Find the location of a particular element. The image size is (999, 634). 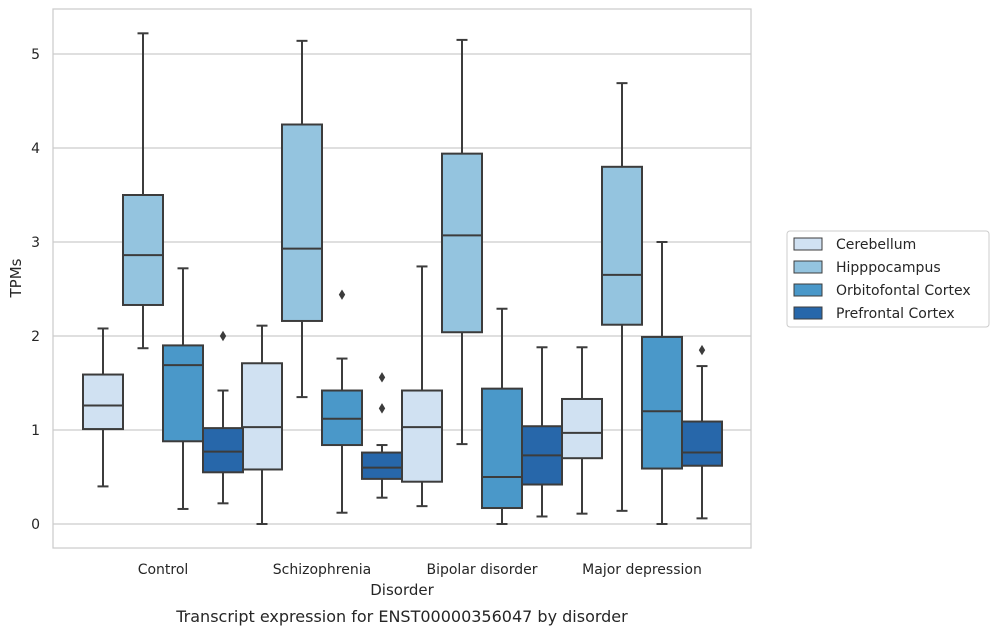

y-tick-label: 2 is located at coordinates (35, 337).